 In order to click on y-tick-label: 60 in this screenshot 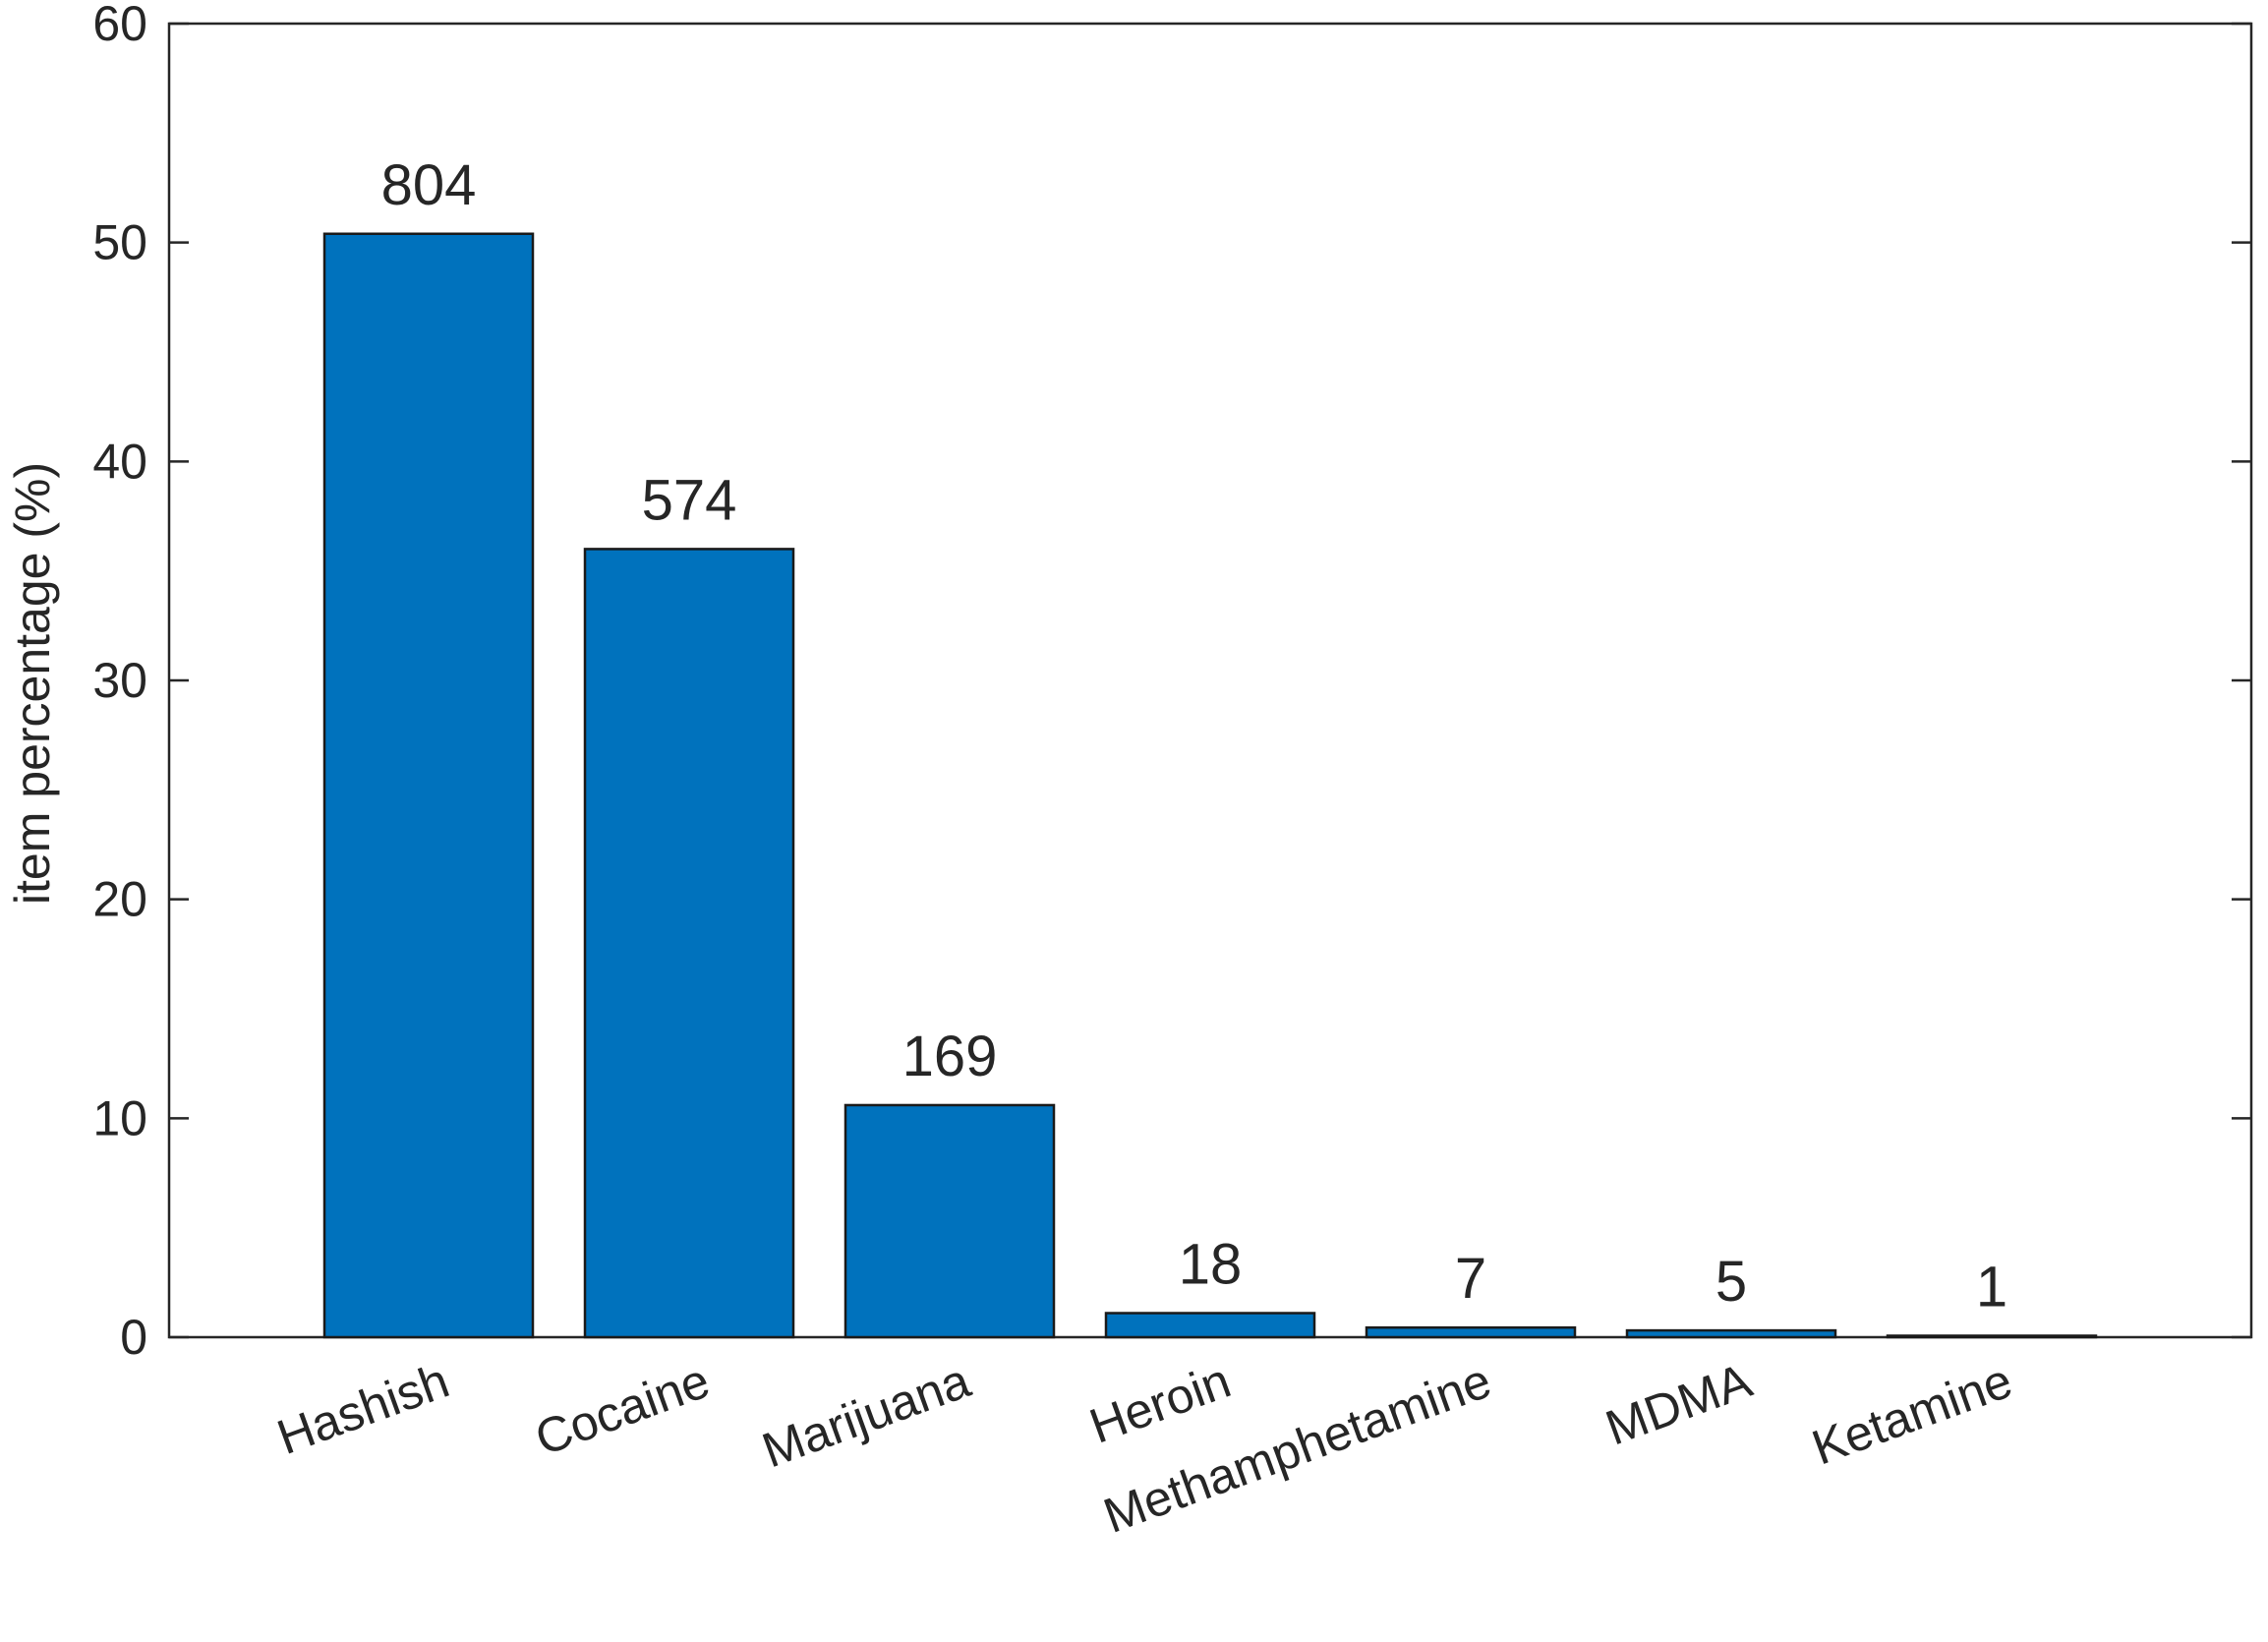, I will do `click(119, 25)`.